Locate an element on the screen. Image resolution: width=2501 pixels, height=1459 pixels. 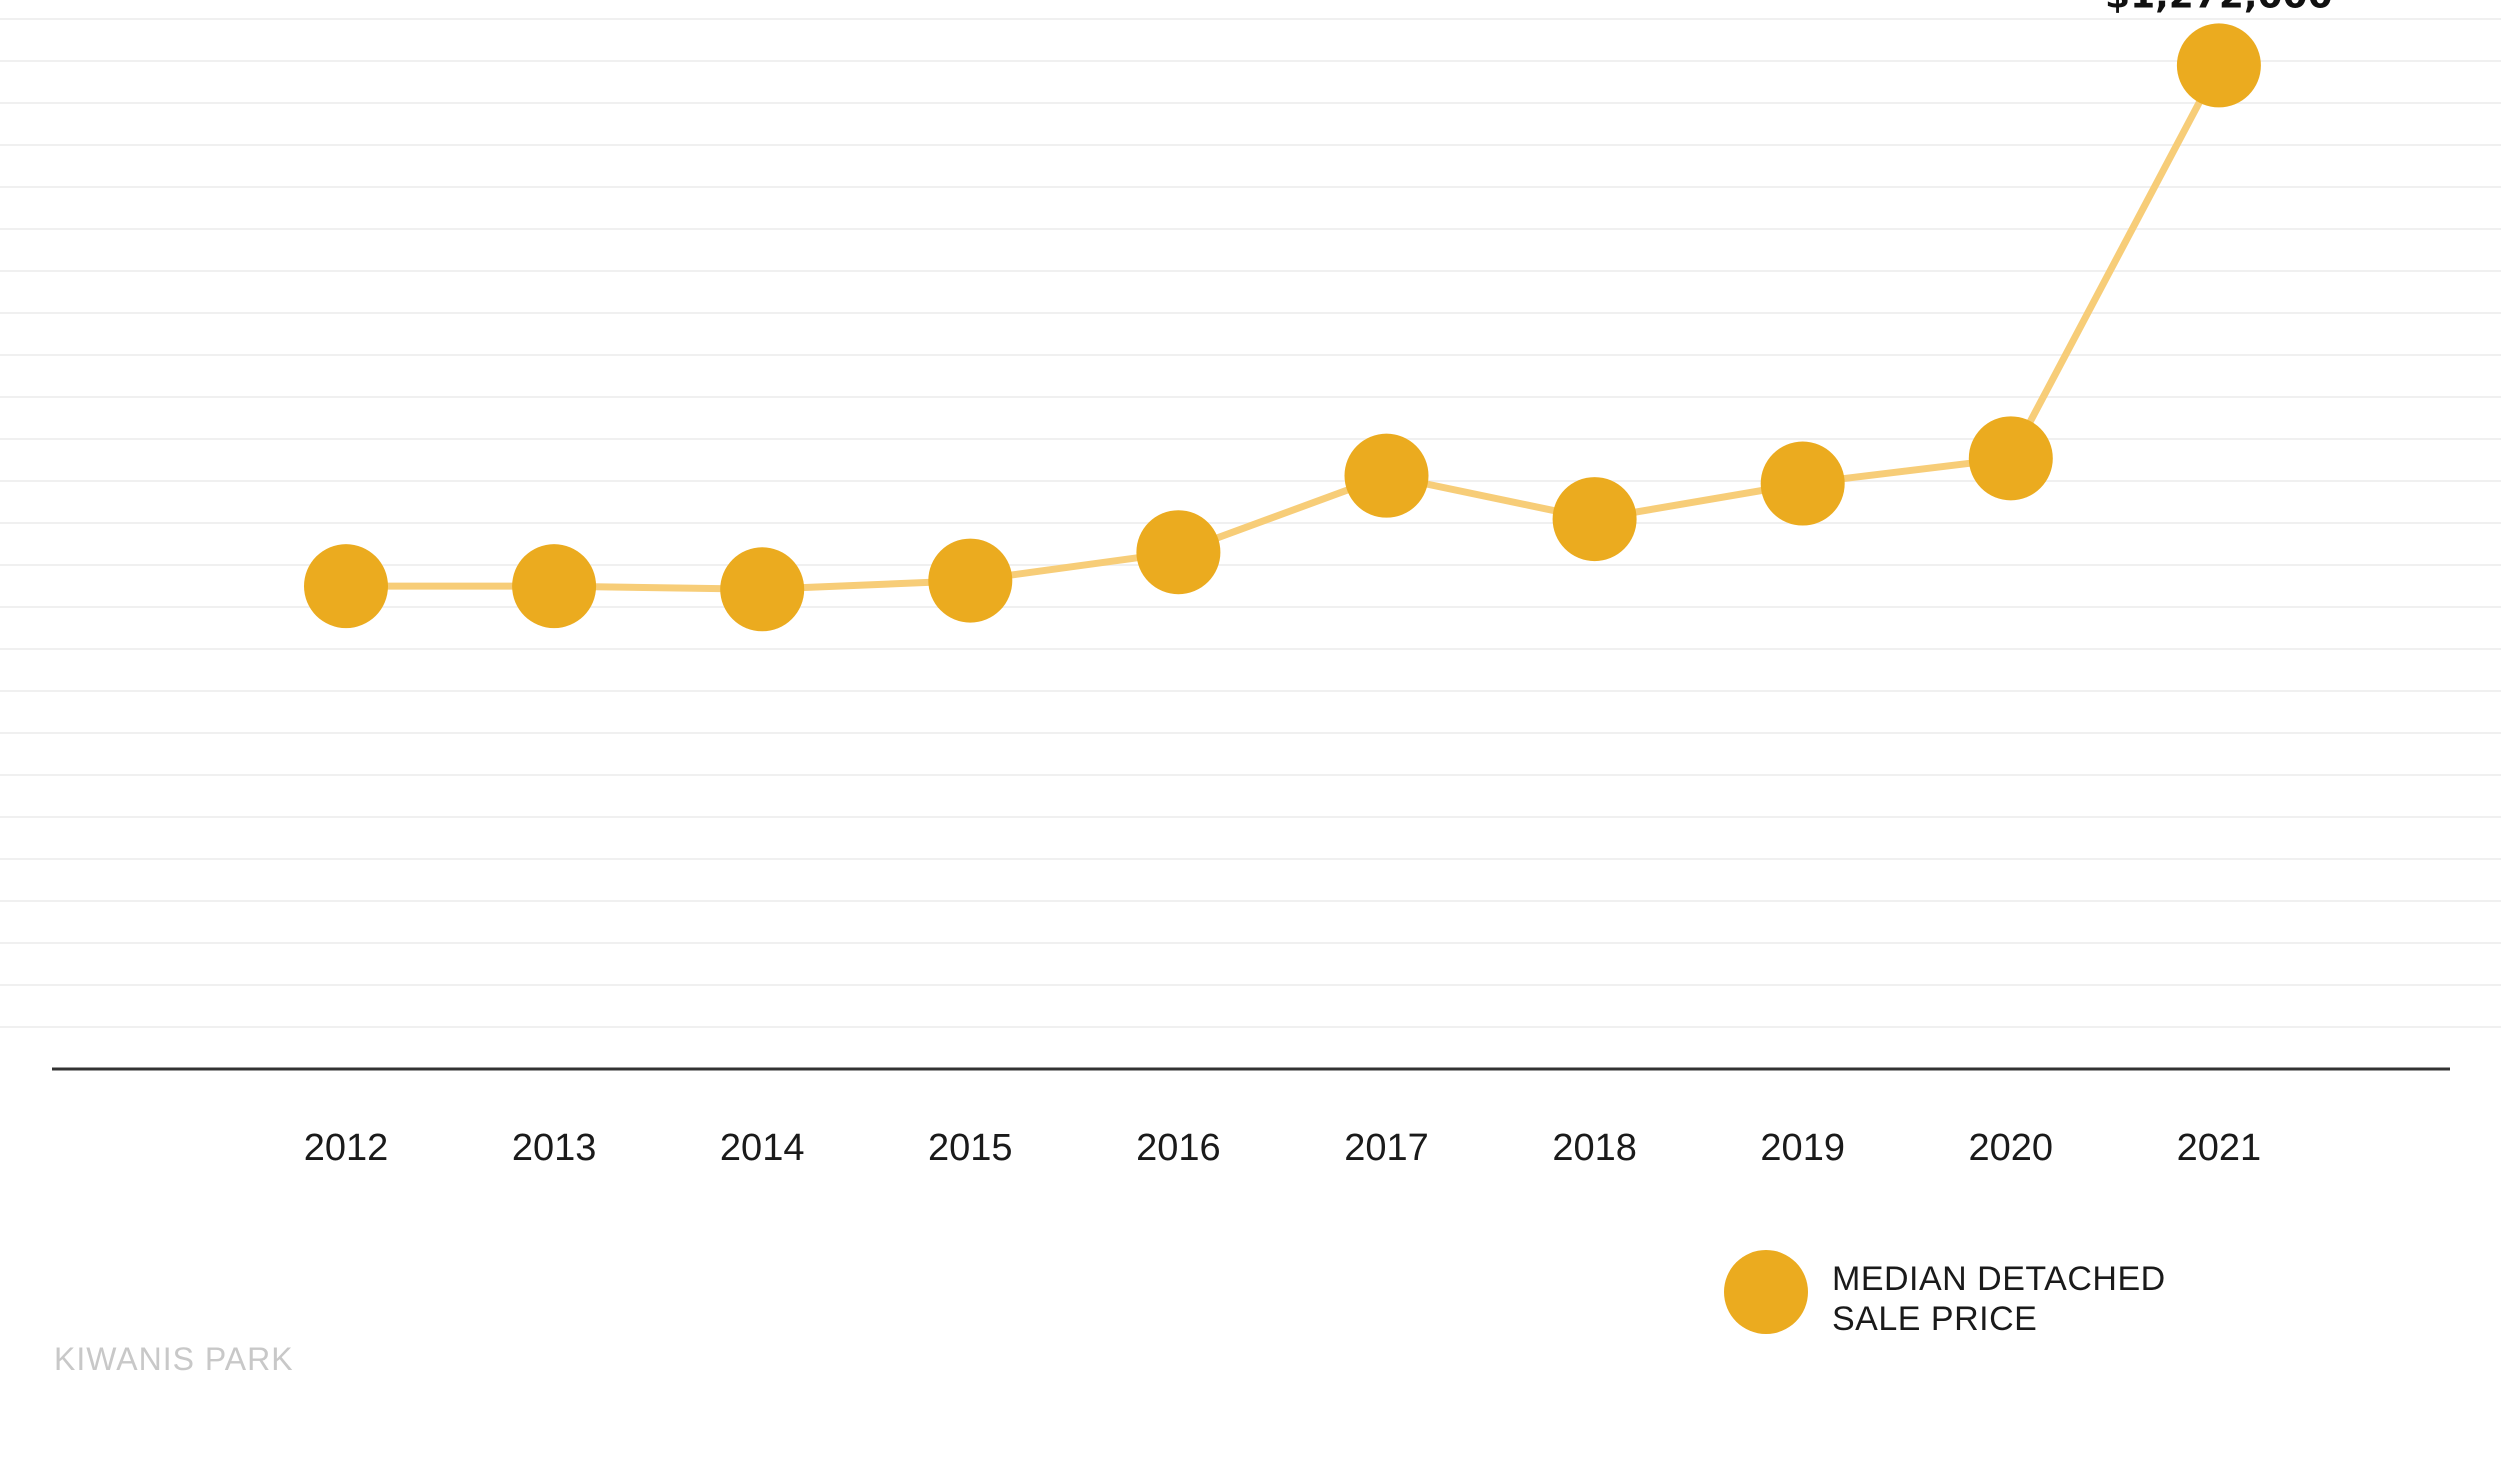
data-point-2012 is located at coordinates (346, 586).